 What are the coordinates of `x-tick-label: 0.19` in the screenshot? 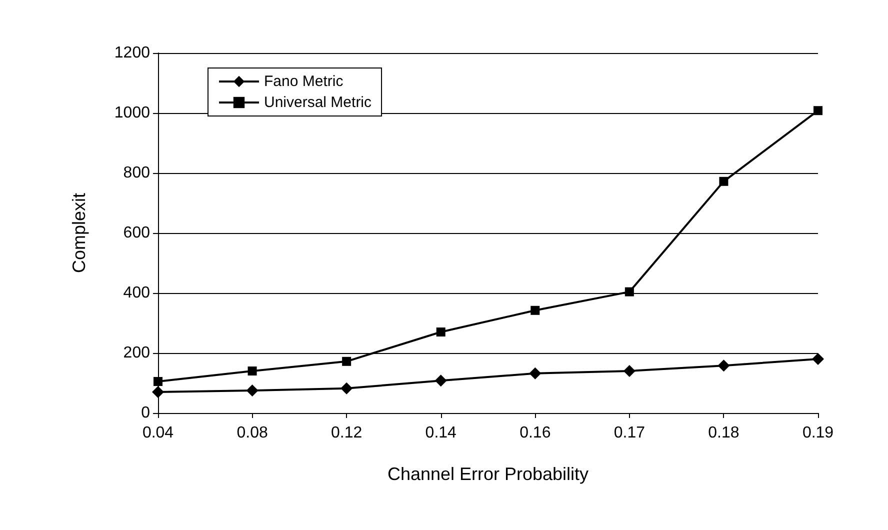 It's located at (818, 433).